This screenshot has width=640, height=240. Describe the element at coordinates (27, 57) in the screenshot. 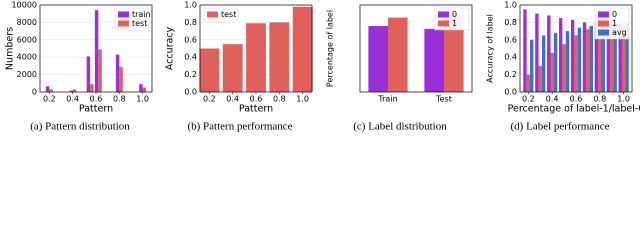

I see `y-tick-label: 4000` at that location.